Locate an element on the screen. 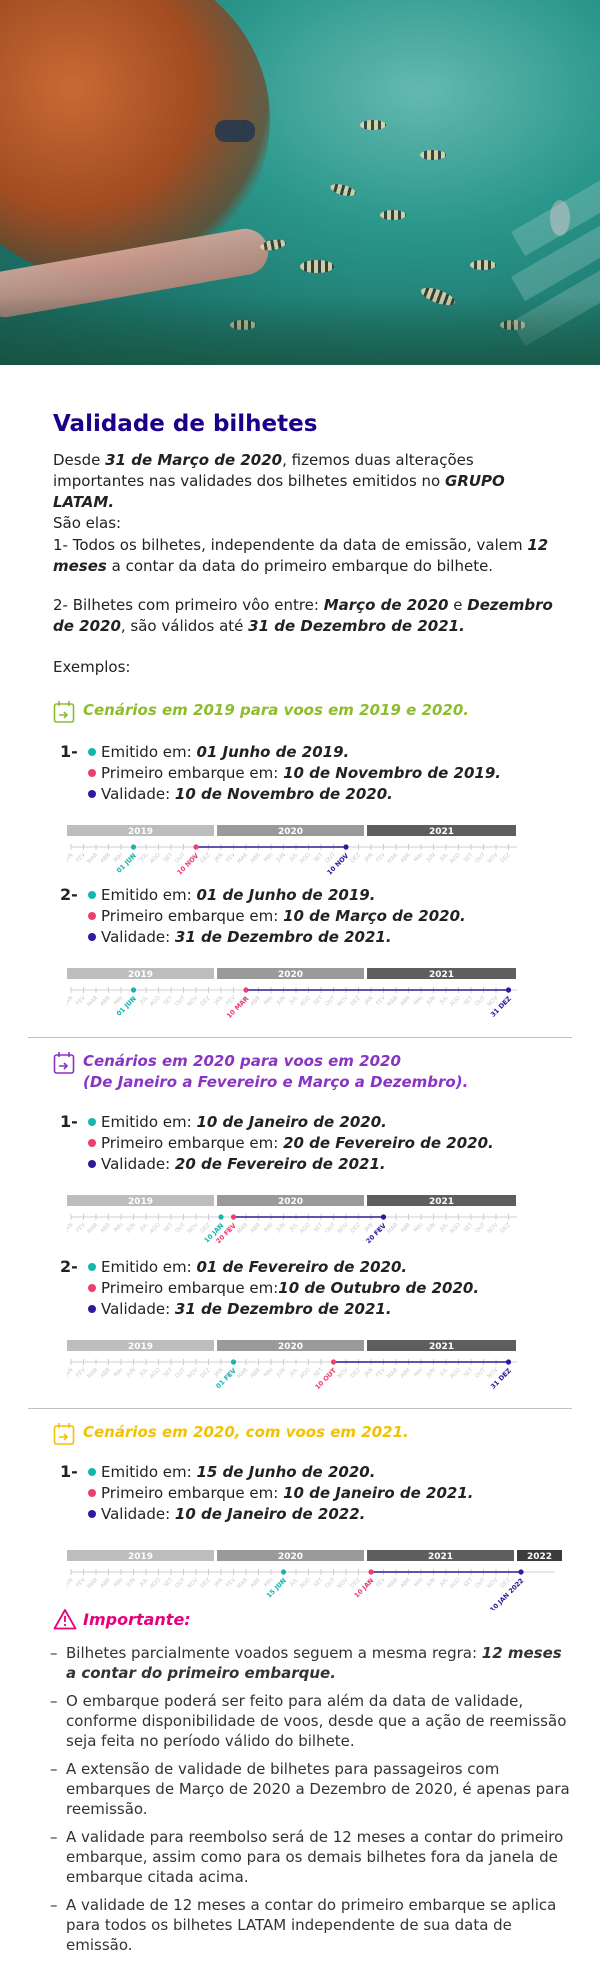  embark-value: 10 de Janeiro de 2021. is located at coordinates (378, 1493).